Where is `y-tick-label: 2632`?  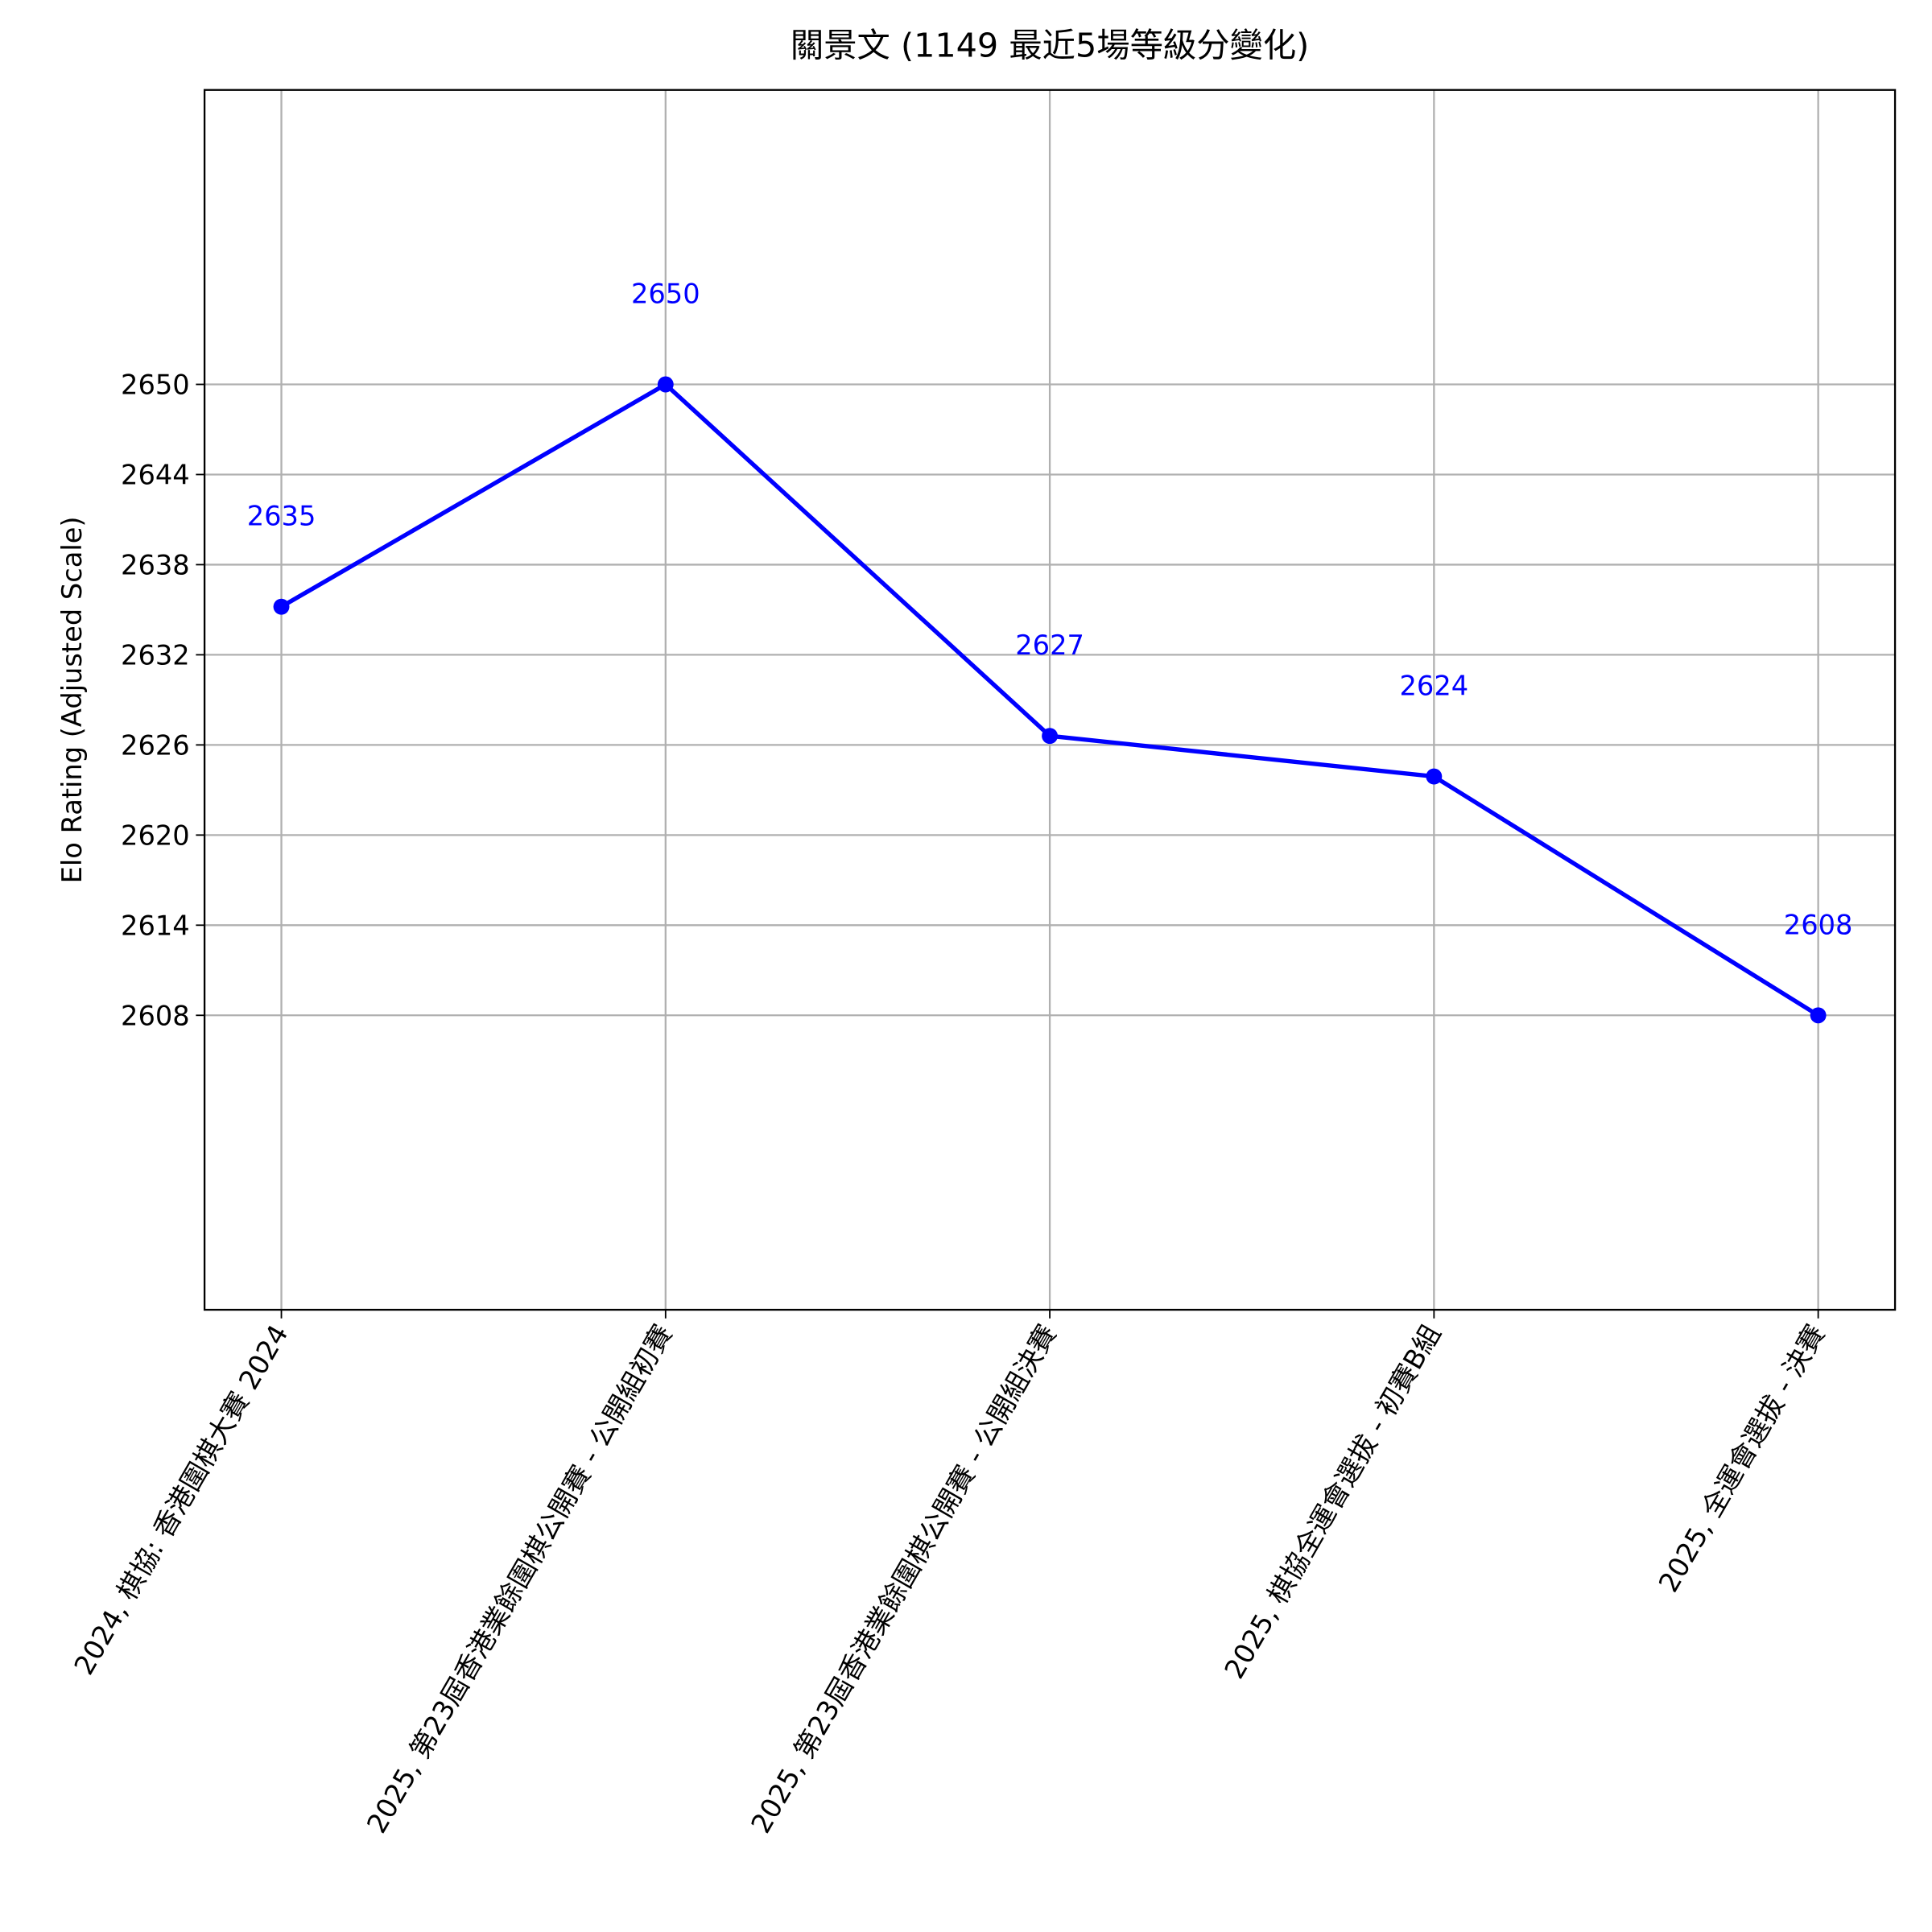
y-tick-label: 2632 is located at coordinates (155, 655).